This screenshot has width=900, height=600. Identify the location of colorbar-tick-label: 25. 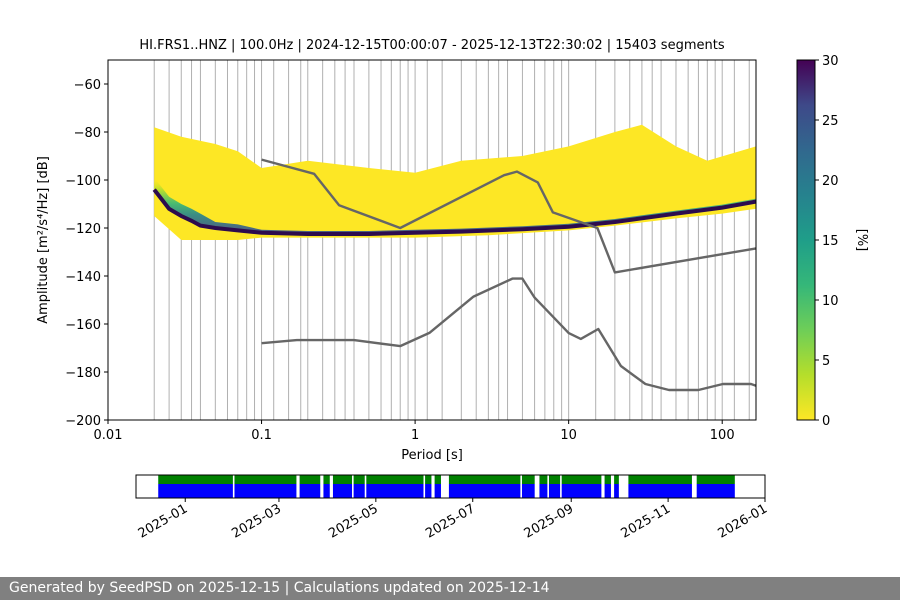
(830, 121).